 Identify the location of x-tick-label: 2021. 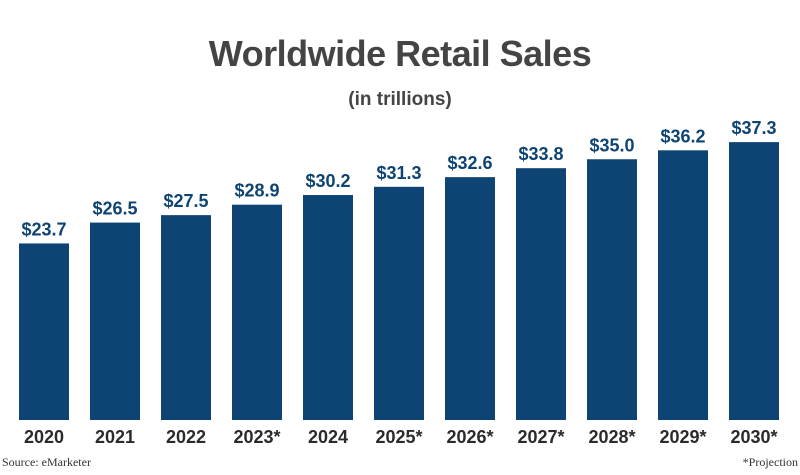
(115, 437).